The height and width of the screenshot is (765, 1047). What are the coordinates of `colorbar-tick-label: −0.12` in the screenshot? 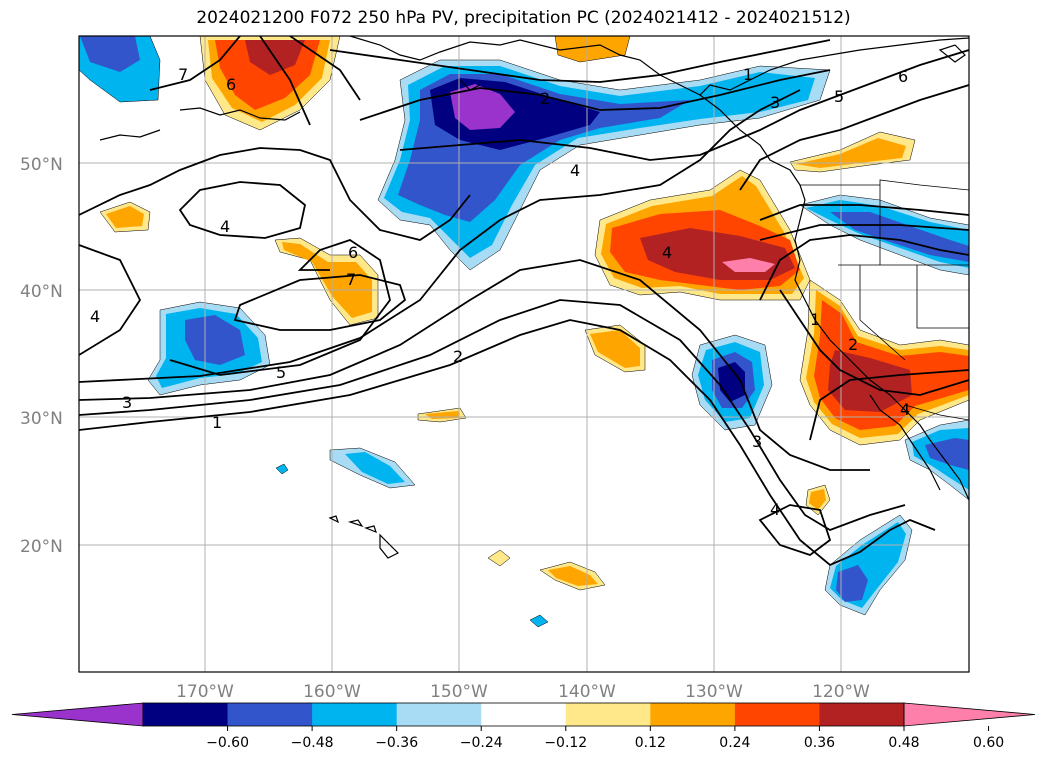 It's located at (565, 743).